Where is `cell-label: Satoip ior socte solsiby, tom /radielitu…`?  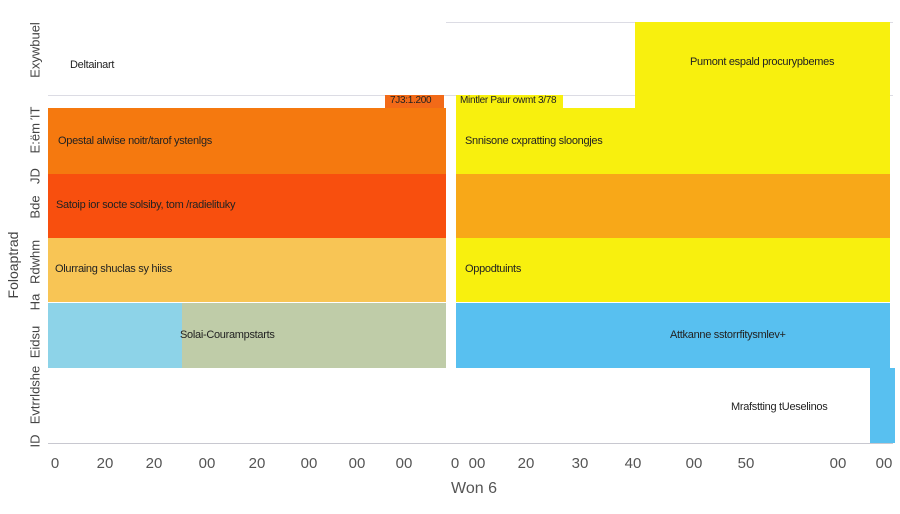
cell-label: Satoip ior socte solsiby, tom /radielitu… is located at coordinates (146, 205).